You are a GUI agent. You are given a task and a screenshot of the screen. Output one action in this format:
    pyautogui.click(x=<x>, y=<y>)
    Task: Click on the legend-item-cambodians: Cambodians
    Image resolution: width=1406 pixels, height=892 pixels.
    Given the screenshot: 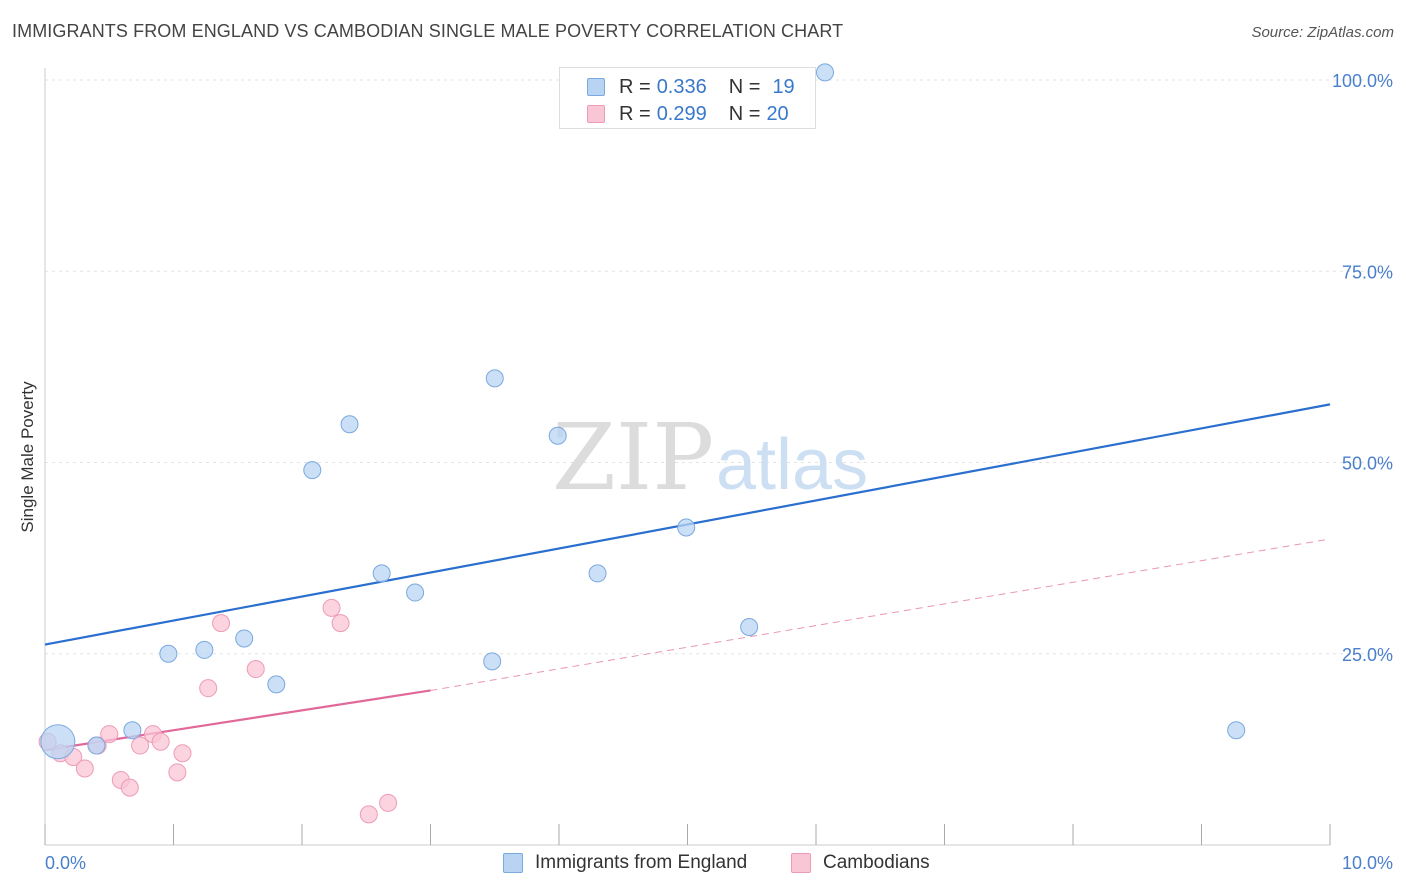 What is the action you would take?
    pyautogui.click(x=860, y=863)
    